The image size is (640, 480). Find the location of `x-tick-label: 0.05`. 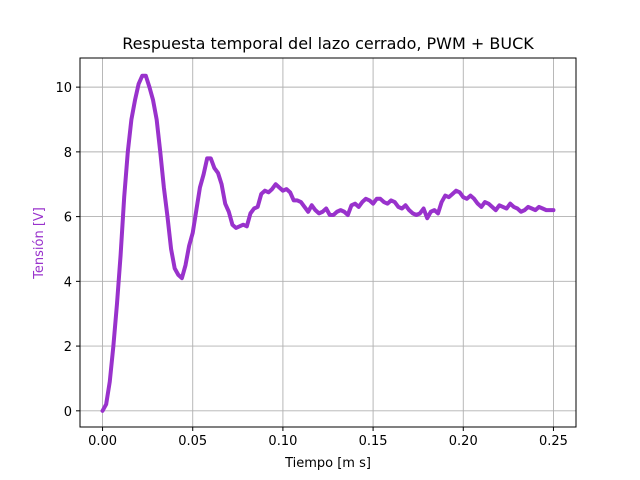

x-tick-label: 0.05 is located at coordinates (192, 441).